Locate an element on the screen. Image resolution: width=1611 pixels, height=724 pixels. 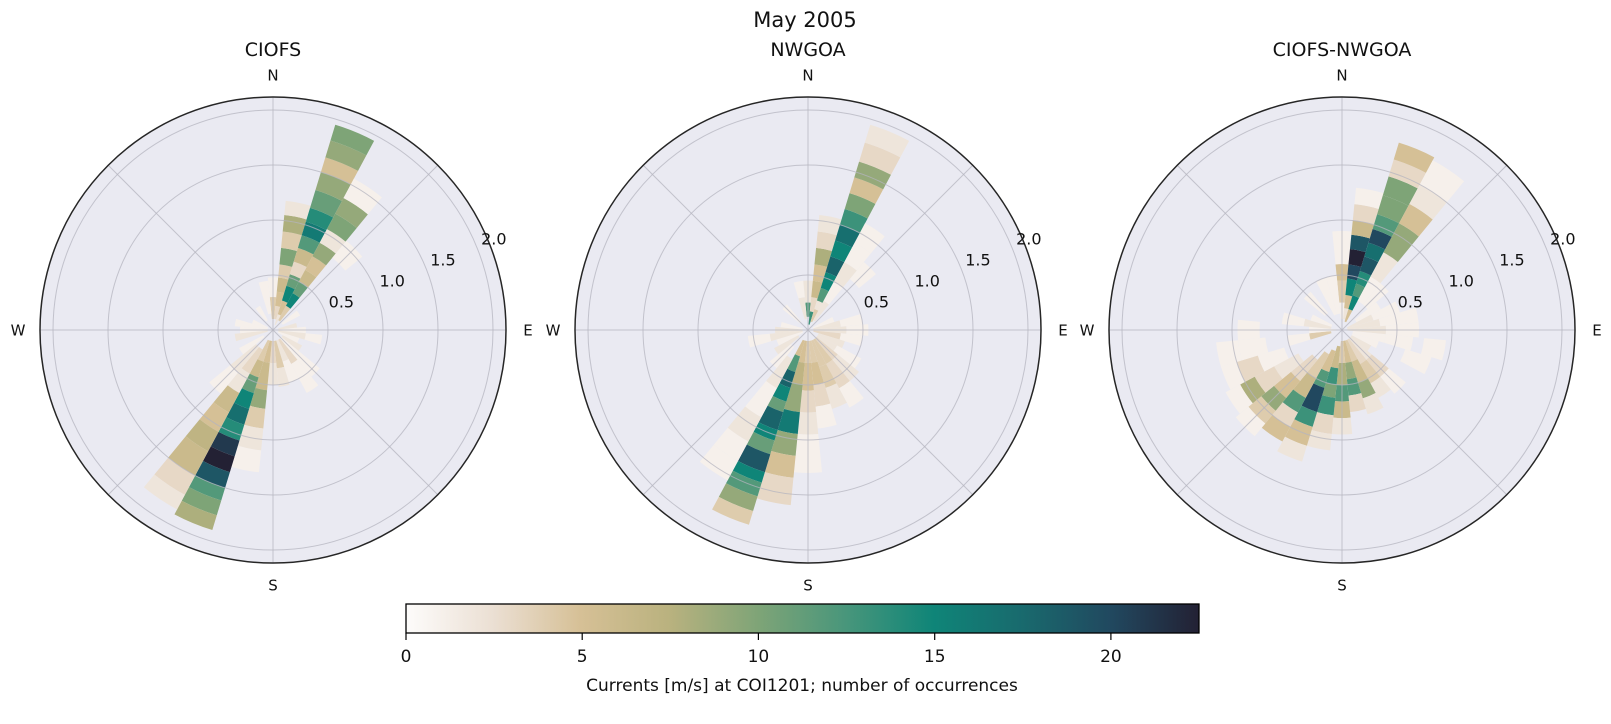
r-tick-label: 2.0 is located at coordinates (493, 238).